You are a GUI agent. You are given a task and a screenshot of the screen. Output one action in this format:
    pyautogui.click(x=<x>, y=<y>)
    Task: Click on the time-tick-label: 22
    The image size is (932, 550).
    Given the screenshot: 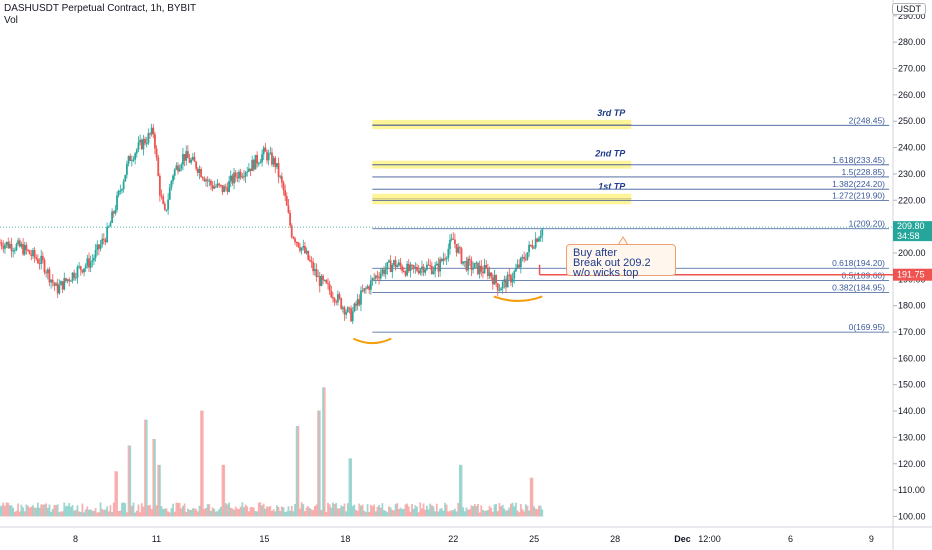 What is the action you would take?
    pyautogui.click(x=453, y=539)
    